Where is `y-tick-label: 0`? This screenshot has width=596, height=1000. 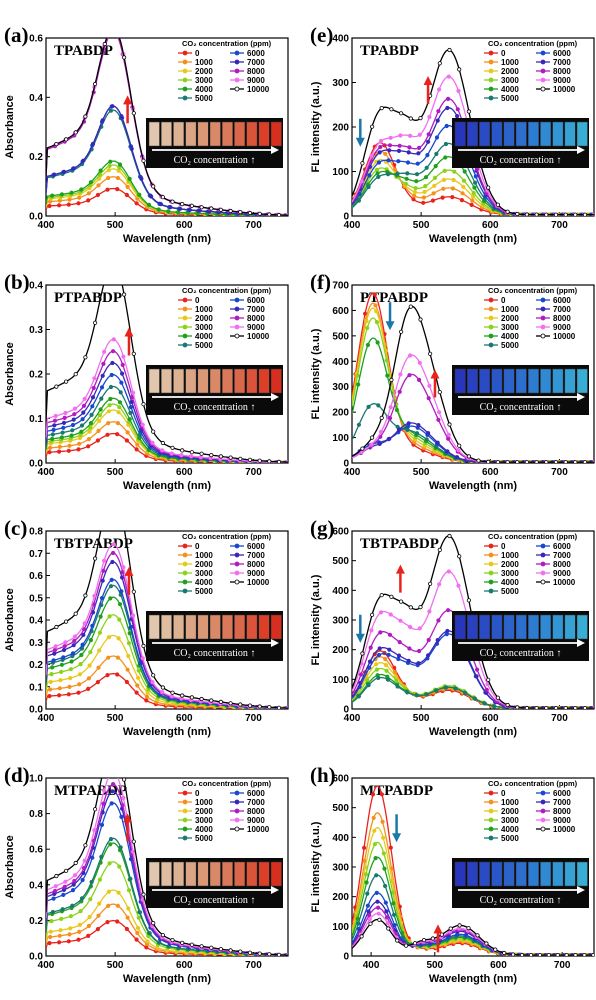 y-tick-label: 0 is located at coordinates (346, 217).